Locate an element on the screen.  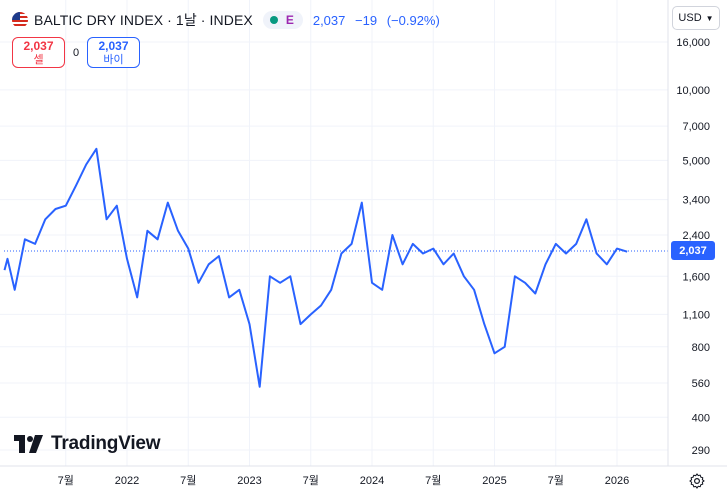
y-tick-label: 400 is located at coordinates (701, 418).